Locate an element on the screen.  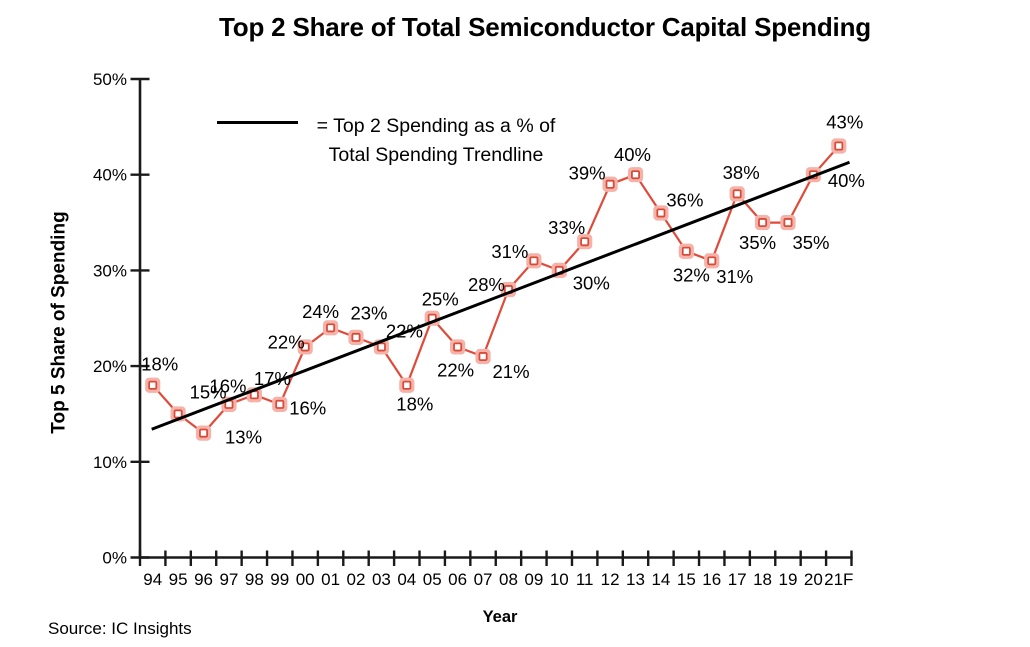
x-tick-label: 18 is located at coordinates (762, 579).